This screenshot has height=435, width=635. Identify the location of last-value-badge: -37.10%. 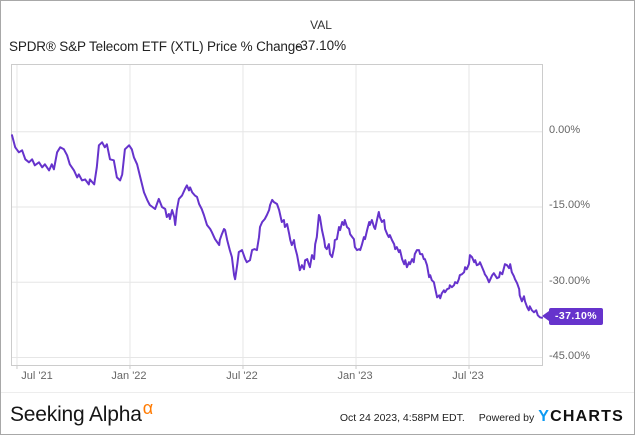
(572, 317).